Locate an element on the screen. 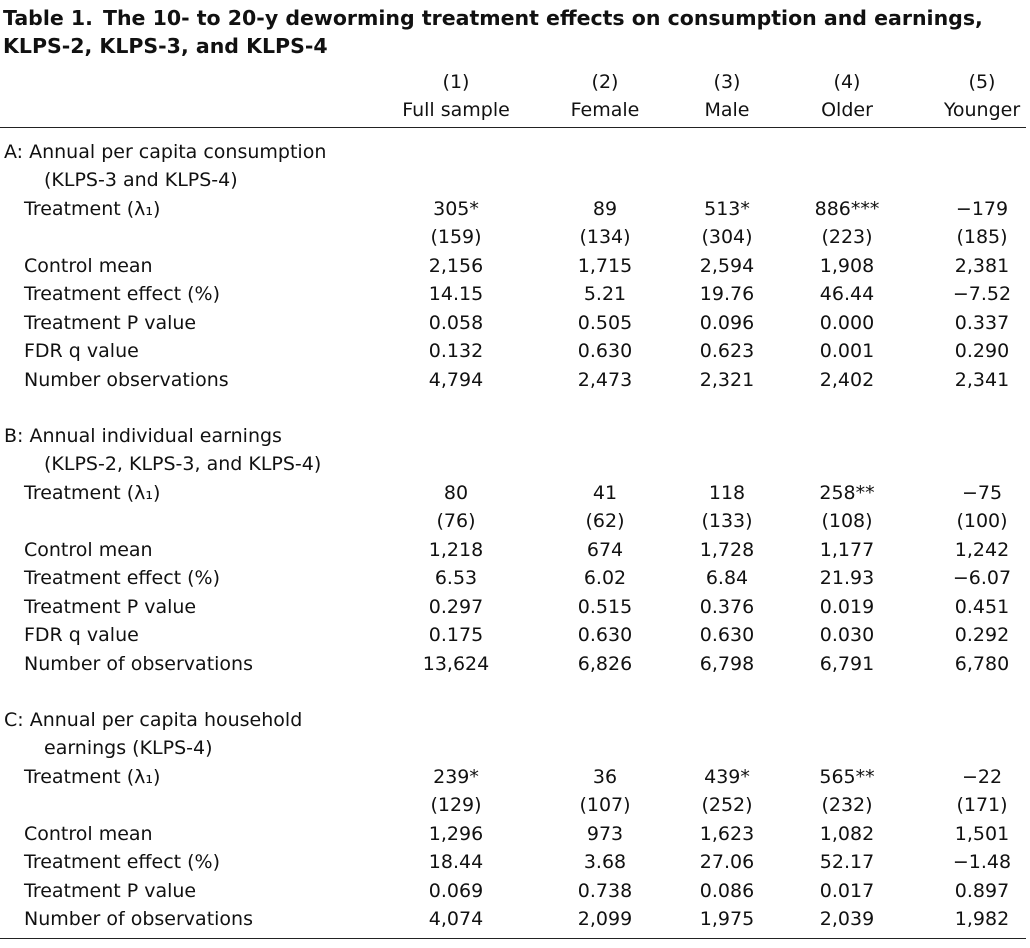  table-row: FDR q value 0.175 0.630 0.630 0.030 0.292 is located at coordinates (515, 635).